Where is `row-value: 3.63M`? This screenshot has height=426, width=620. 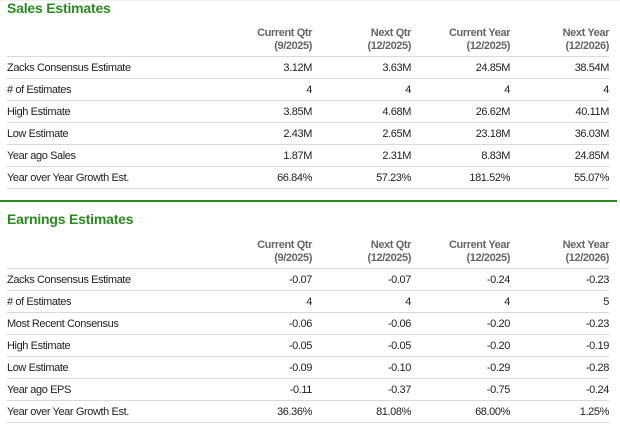
row-value: 3.63M is located at coordinates (396, 67).